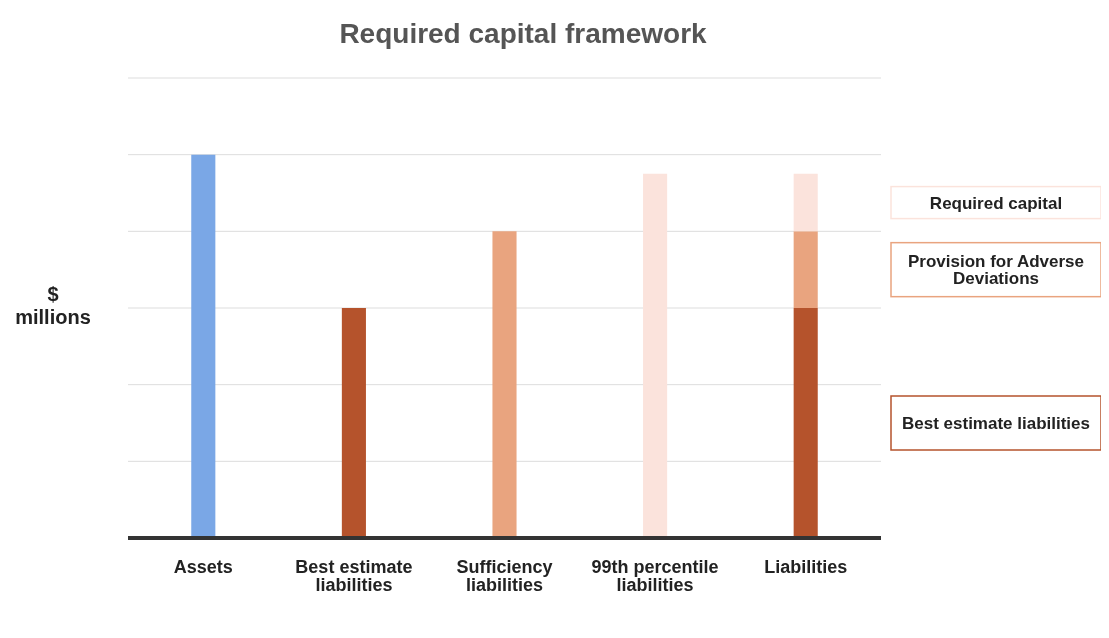  I want to click on x-tick-label: Sufficiency liabilities, so click(504, 575).